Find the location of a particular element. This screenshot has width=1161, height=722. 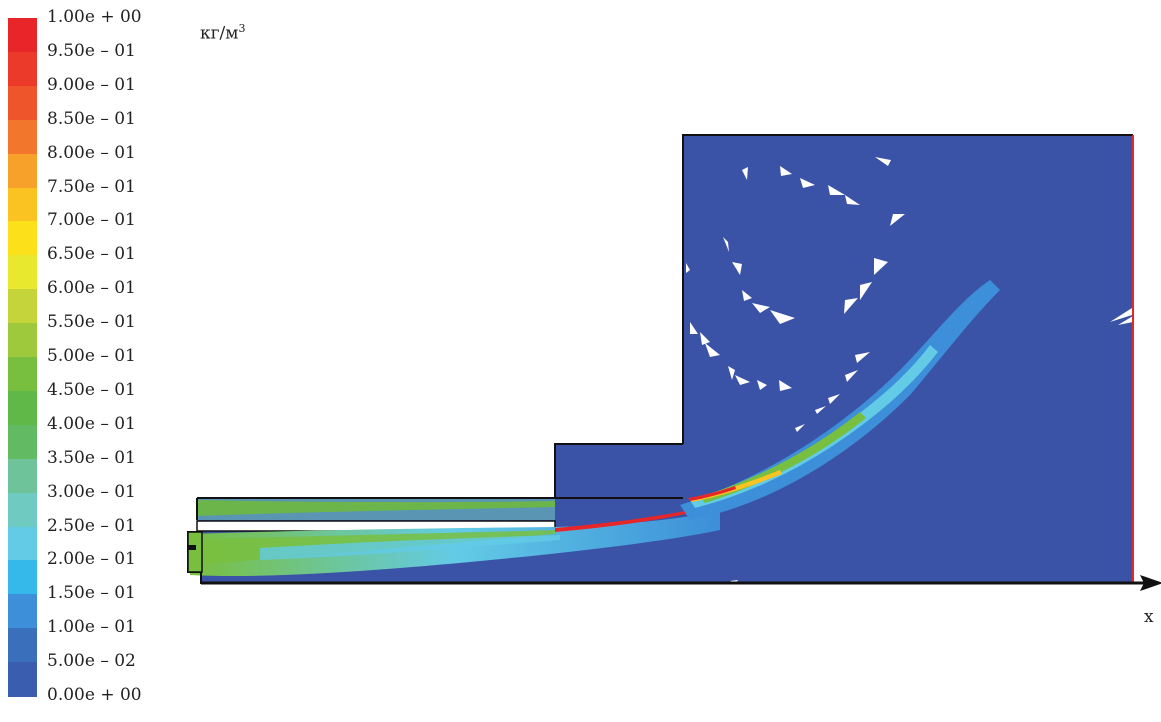

colorbar-tick-label: 9.50e – 01 is located at coordinates (91, 50).